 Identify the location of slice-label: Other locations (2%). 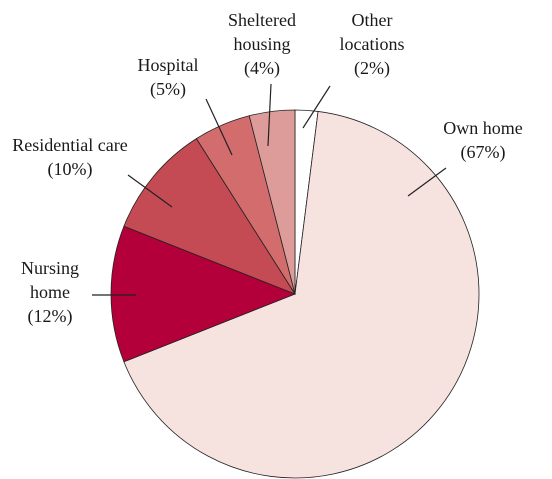
(372, 44).